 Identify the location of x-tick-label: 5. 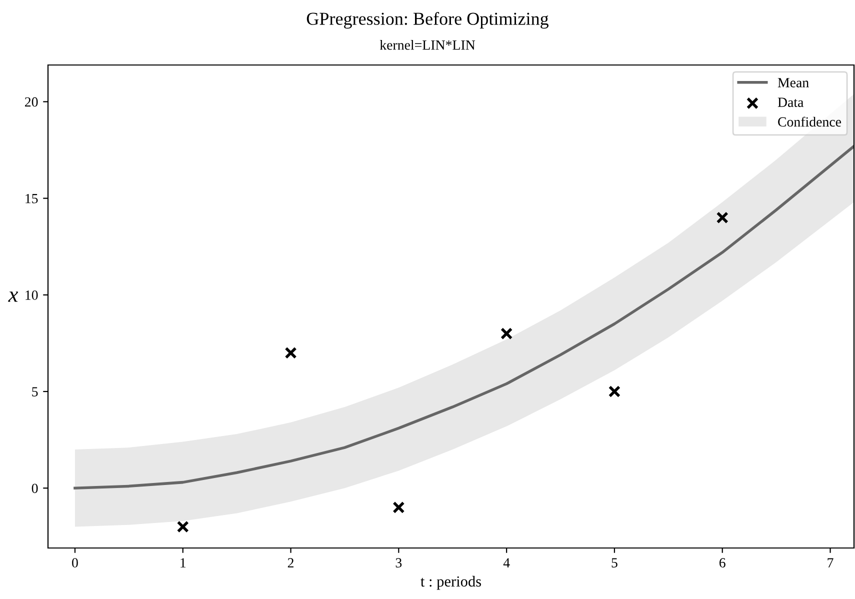
(615, 563).